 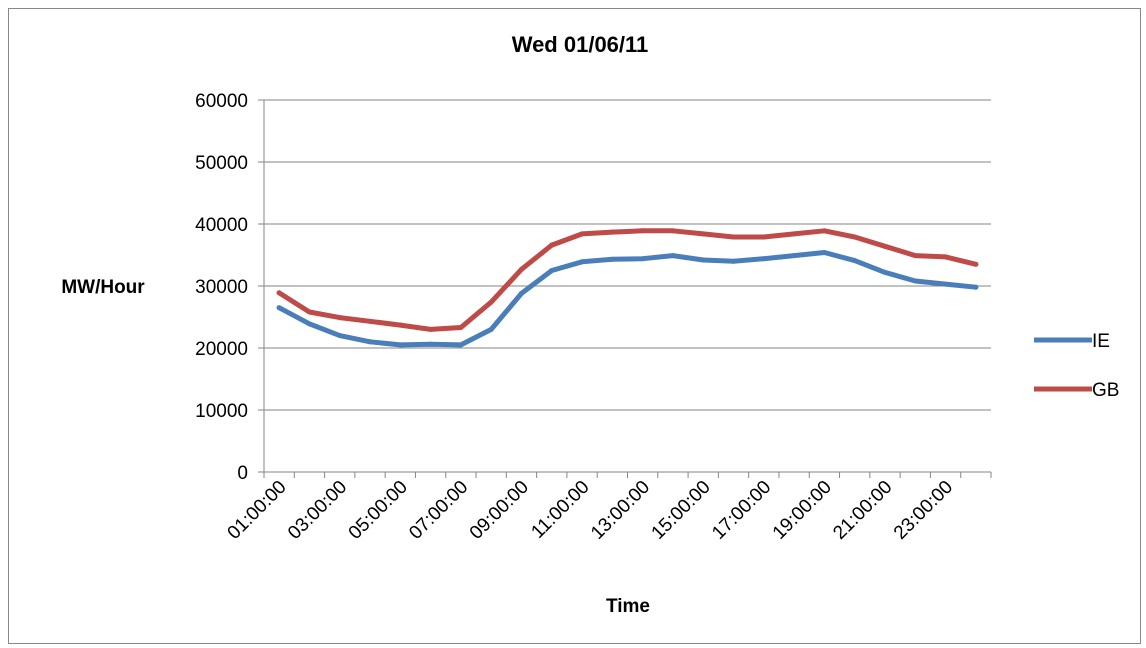 I want to click on series-lines, so click(x=627, y=288).